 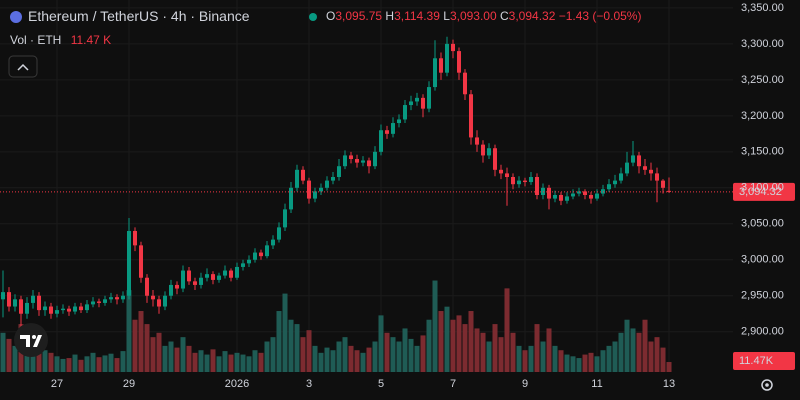 I want to click on collapse-button, so click(x=23, y=66).